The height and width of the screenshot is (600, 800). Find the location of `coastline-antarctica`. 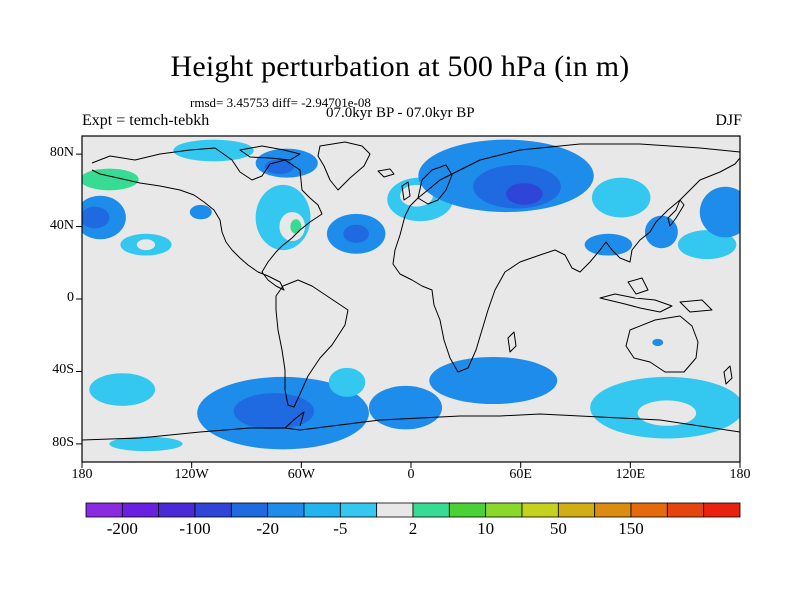

coastline-antarctica is located at coordinates (411, 427).